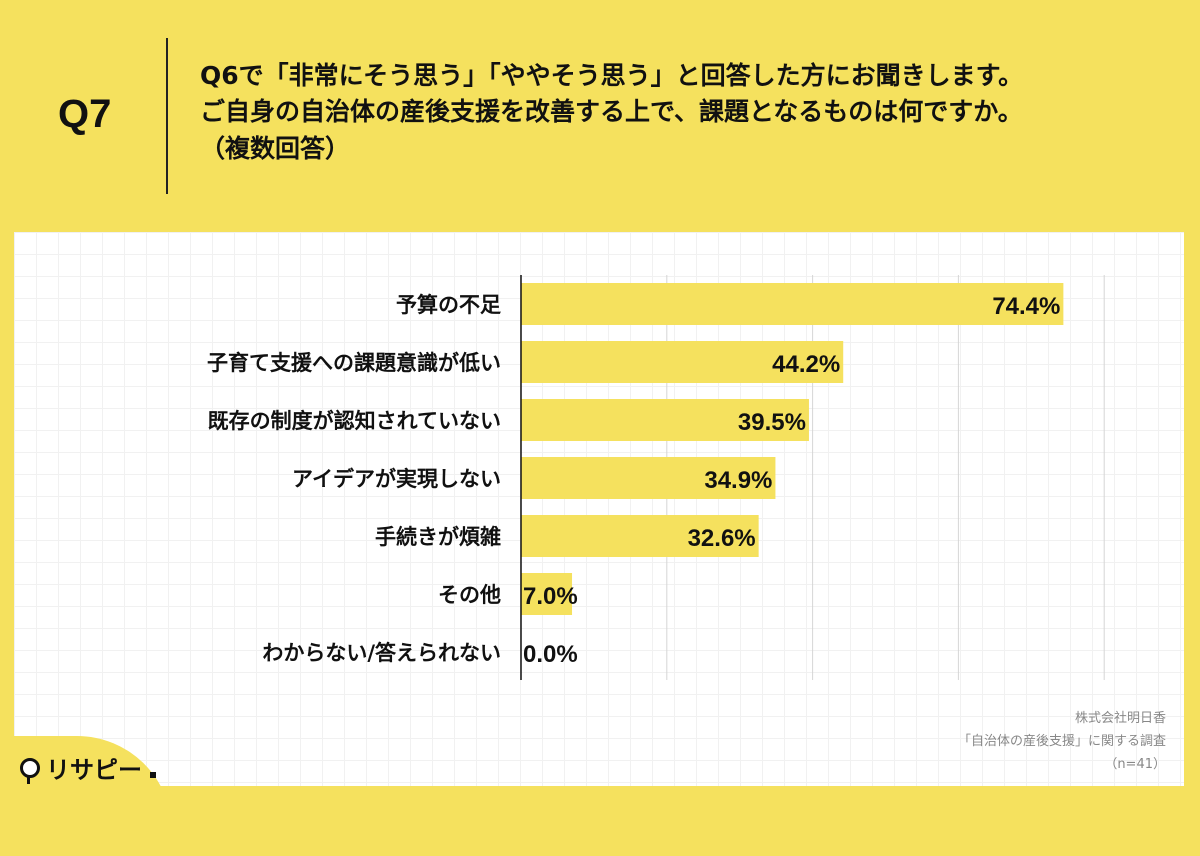 This screenshot has width=1200, height=856. Describe the element at coordinates (550, 596) in the screenshot. I see `value-label: 7.0%` at that location.